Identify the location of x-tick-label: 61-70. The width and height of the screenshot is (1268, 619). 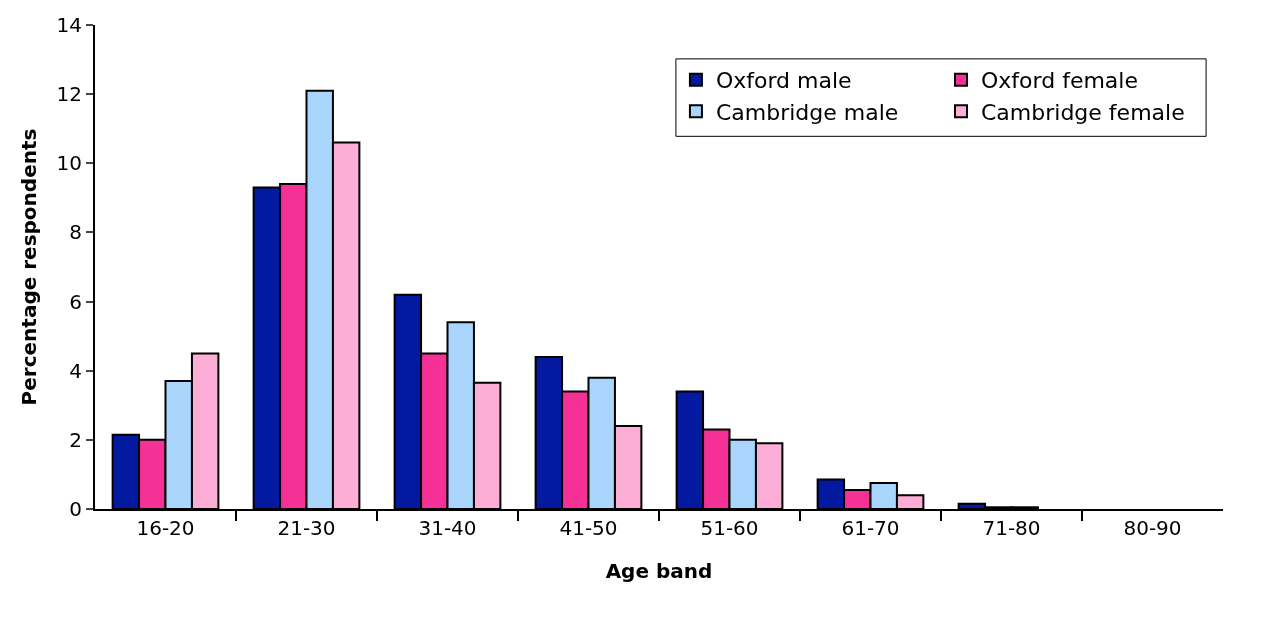
(870, 528).